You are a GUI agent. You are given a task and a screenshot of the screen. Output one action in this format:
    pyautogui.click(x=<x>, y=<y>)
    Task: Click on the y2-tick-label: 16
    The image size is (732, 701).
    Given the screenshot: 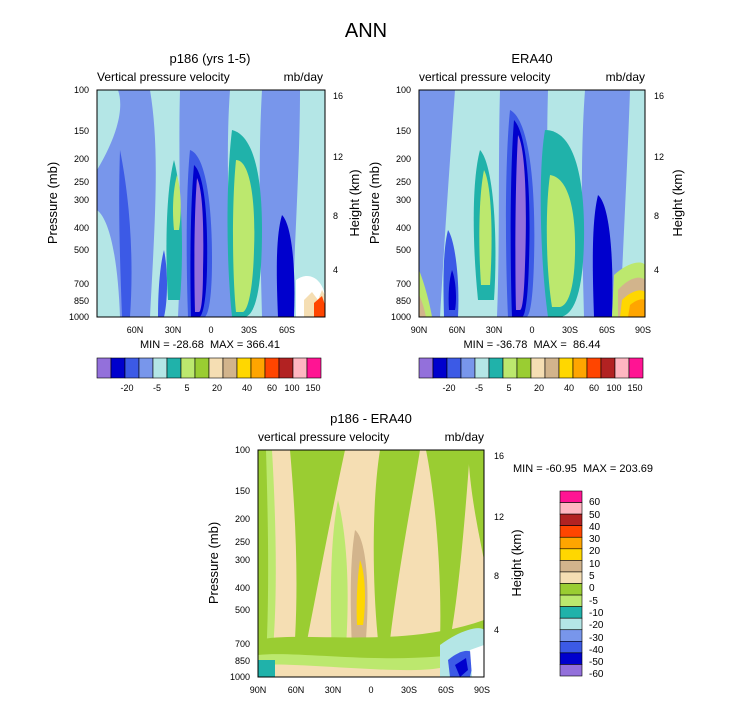 What is the action you would take?
    pyautogui.click(x=499, y=456)
    